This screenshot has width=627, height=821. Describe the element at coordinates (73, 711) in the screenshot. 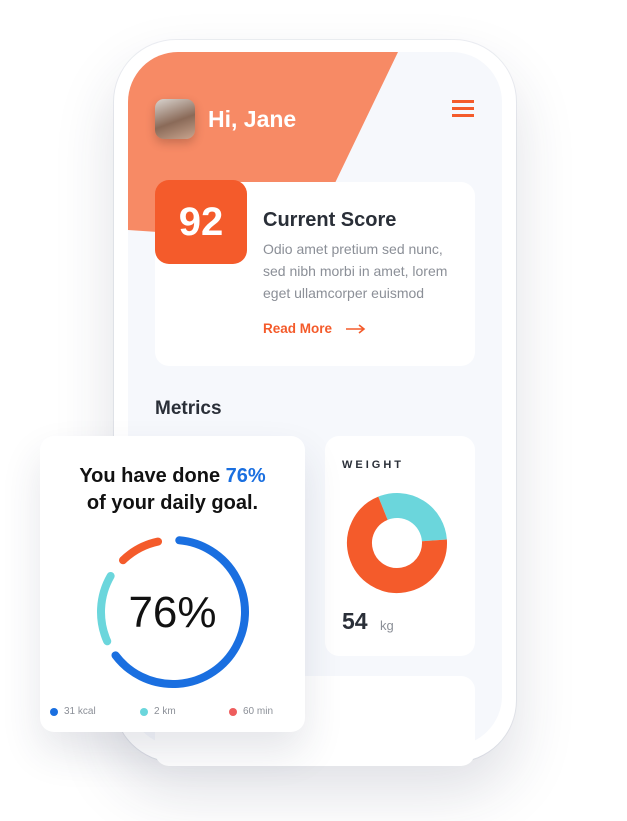

I see `legend-kcal: 31 kcal` at that location.